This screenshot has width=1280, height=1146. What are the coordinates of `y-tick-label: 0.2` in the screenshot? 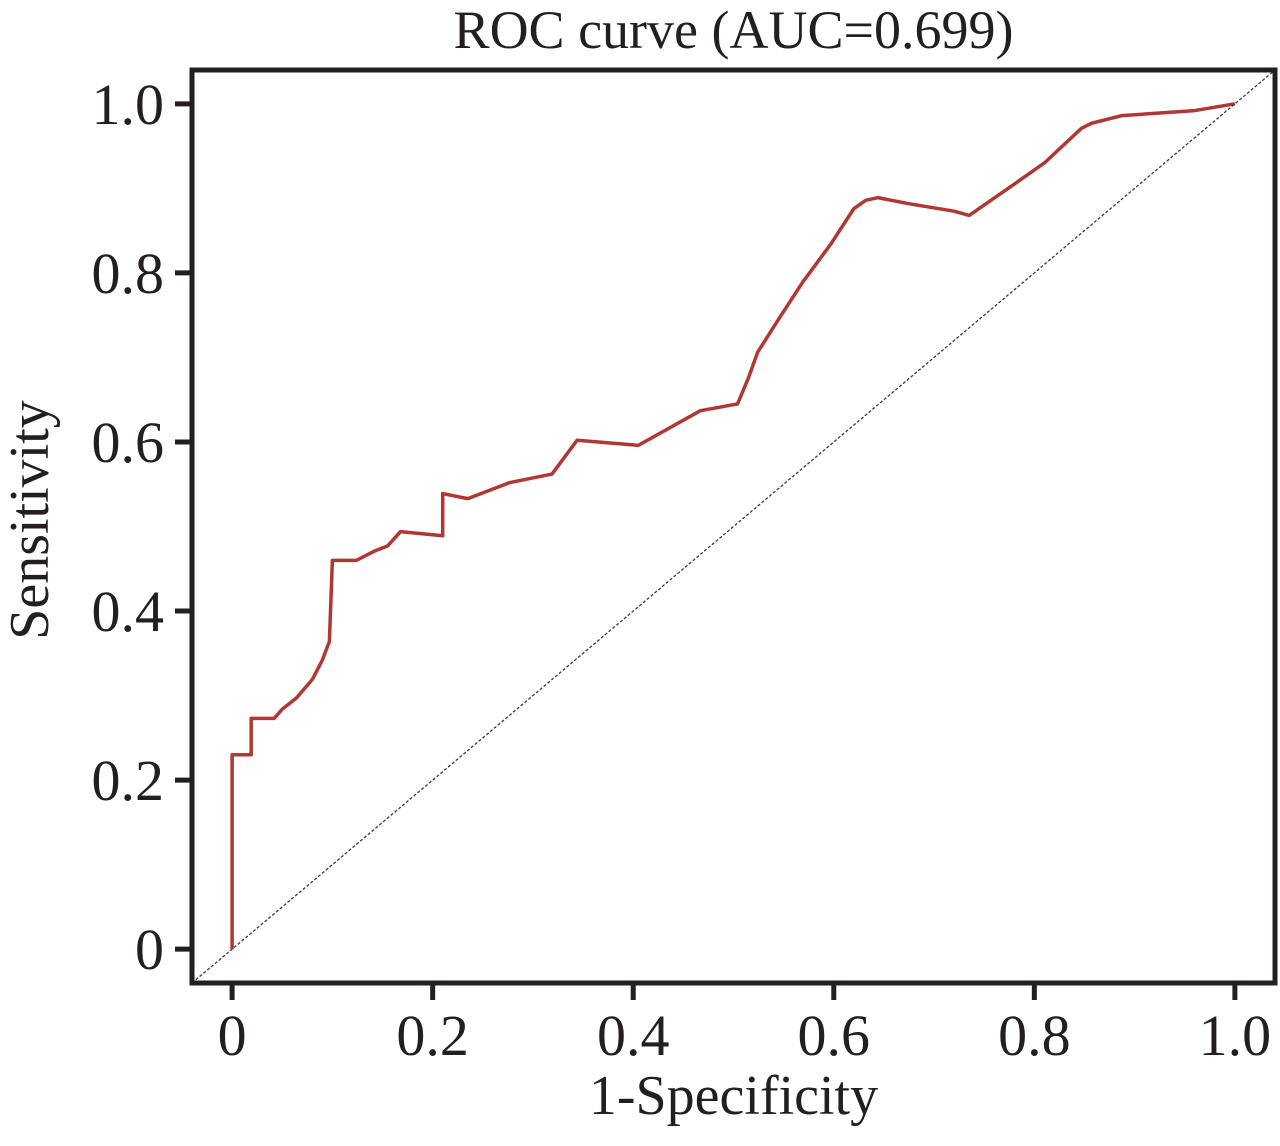 It's located at (128, 780).